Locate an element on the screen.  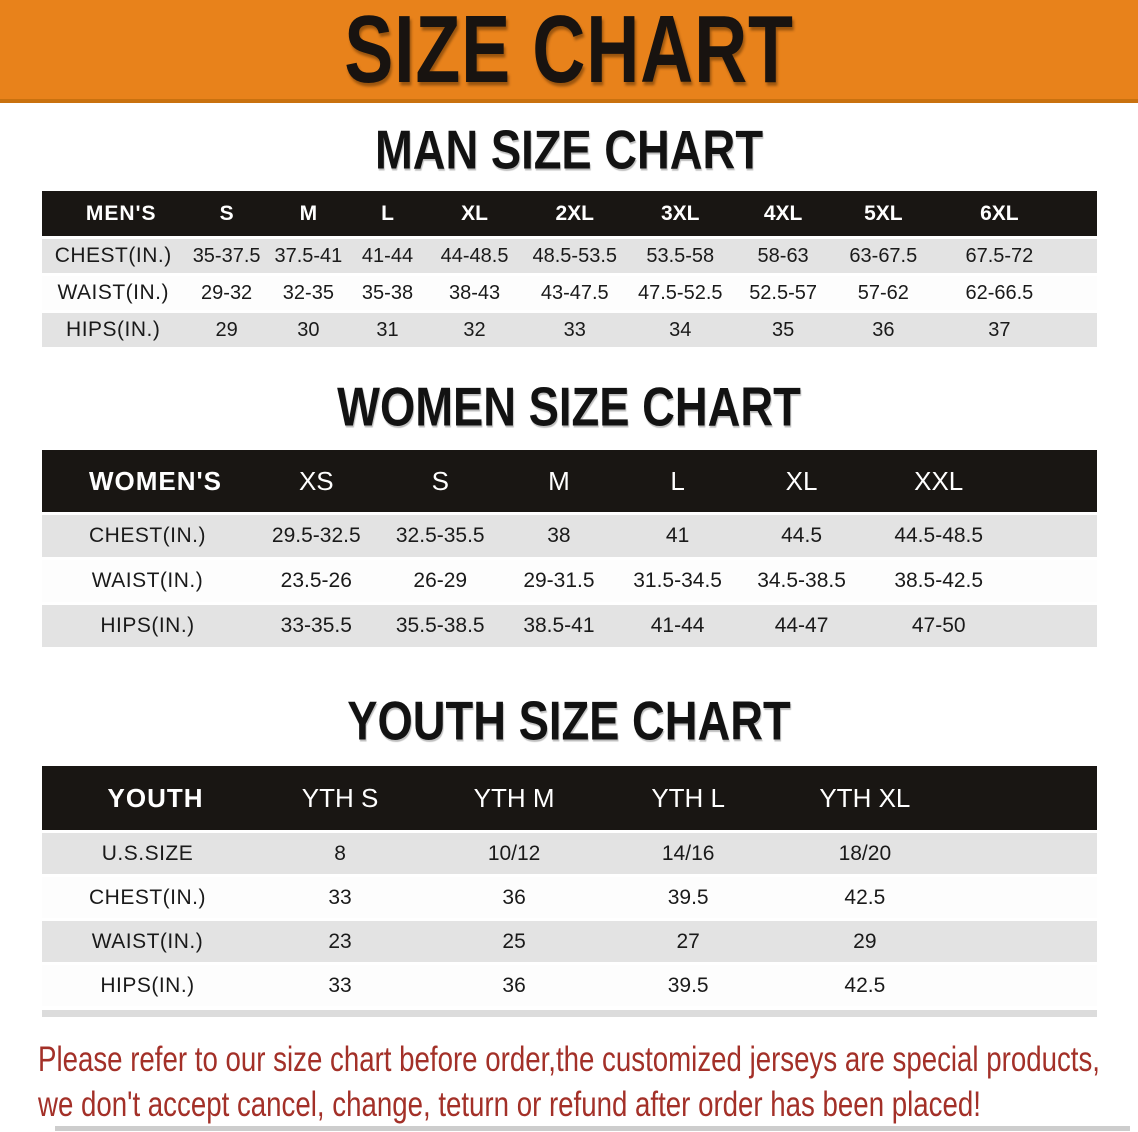
size-cell: 53.5-58 is located at coordinates (680, 255).